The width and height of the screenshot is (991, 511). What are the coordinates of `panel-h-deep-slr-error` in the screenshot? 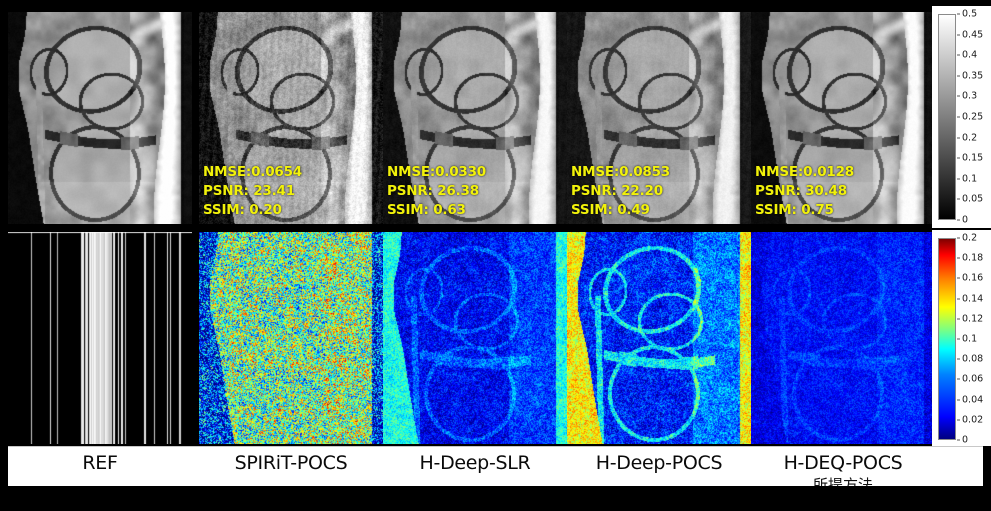 It's located at (475, 338).